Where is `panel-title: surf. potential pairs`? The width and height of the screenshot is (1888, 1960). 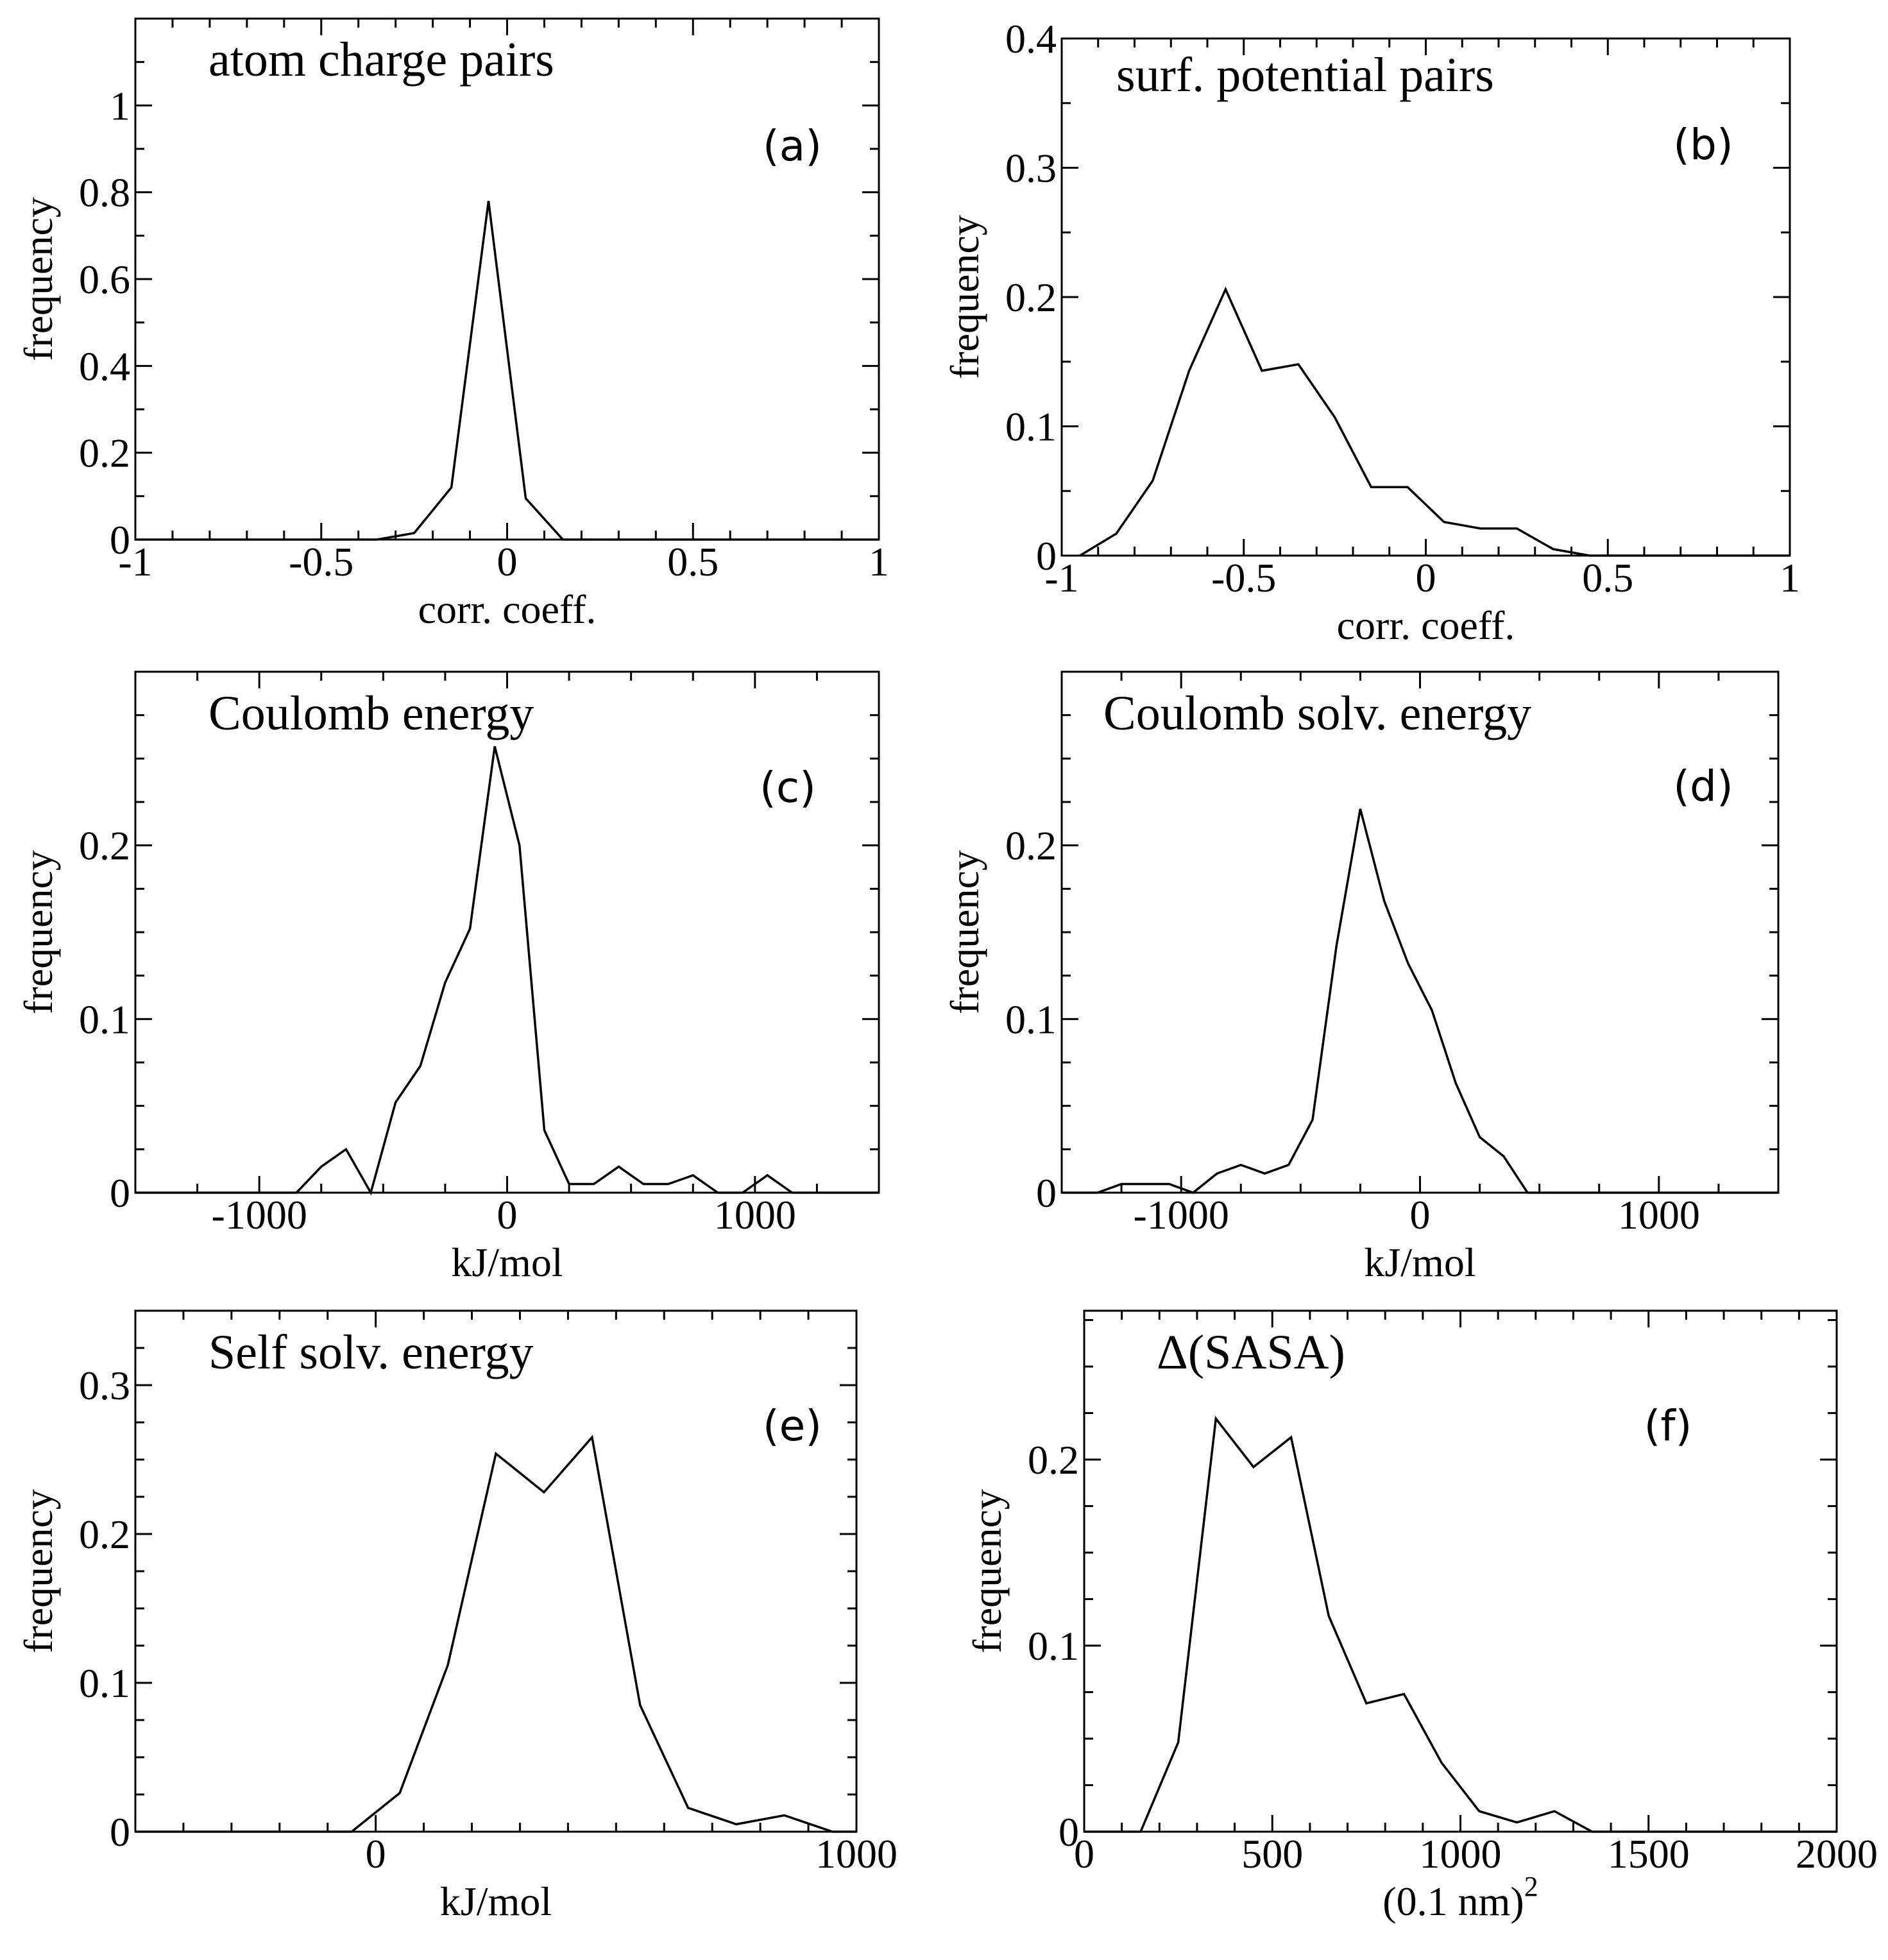 panel-title: surf. potential pairs is located at coordinates (1305, 75).